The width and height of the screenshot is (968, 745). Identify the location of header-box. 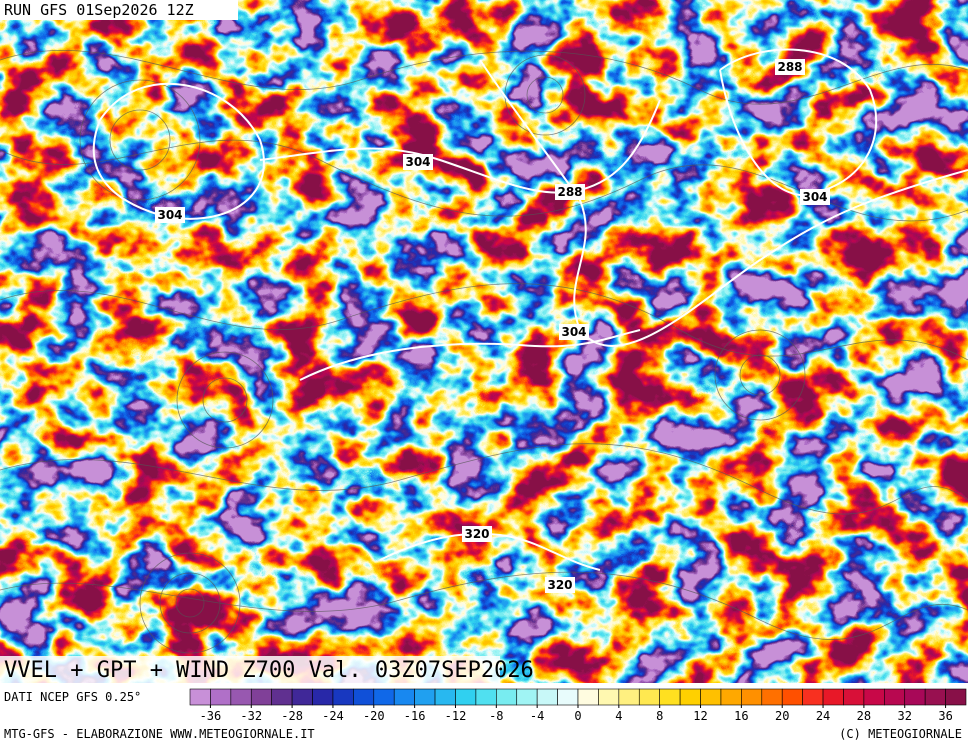
(119, 10).